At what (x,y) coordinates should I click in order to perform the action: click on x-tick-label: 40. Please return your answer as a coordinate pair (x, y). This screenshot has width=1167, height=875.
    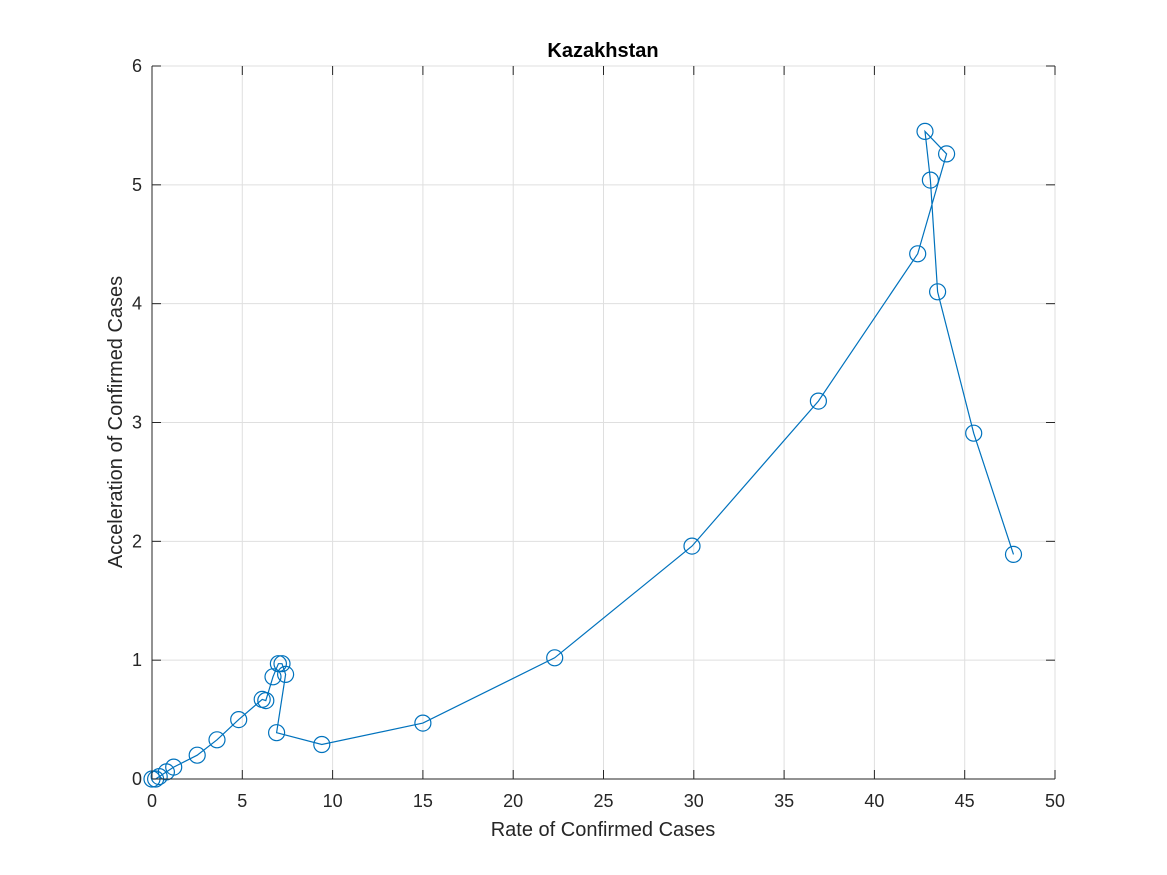
    Looking at the image, I should click on (874, 801).